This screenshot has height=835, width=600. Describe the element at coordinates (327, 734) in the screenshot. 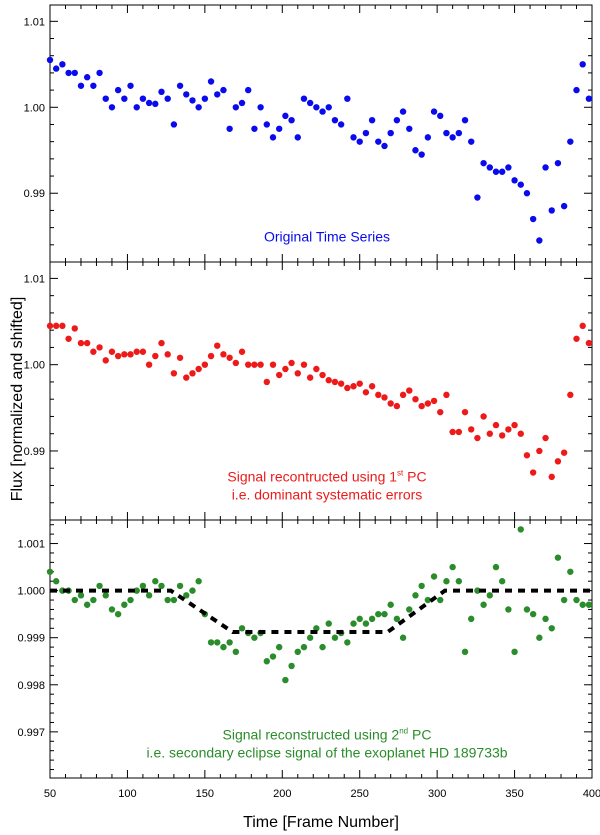

I see `annotation-line-1: Signal reconstructed using 2nd PC` at that location.